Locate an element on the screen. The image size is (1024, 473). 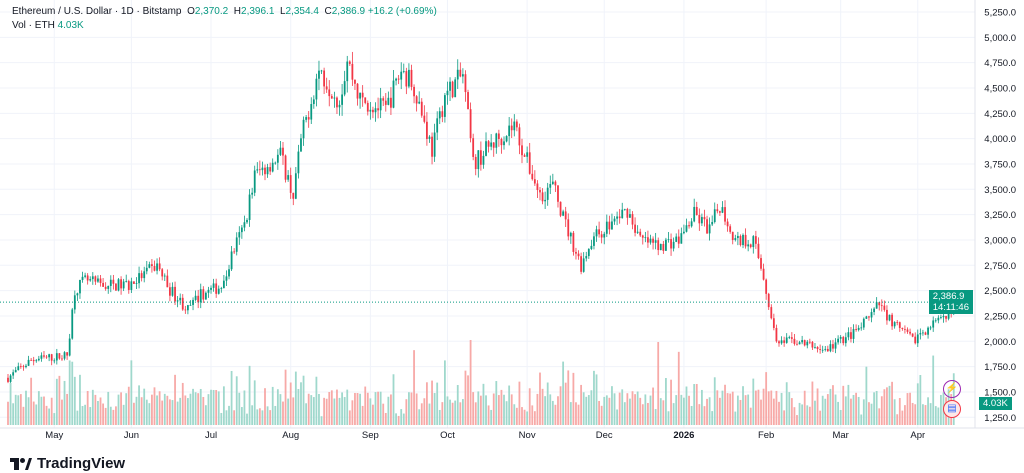
high-value: 2,396.1 is located at coordinates (258, 11).